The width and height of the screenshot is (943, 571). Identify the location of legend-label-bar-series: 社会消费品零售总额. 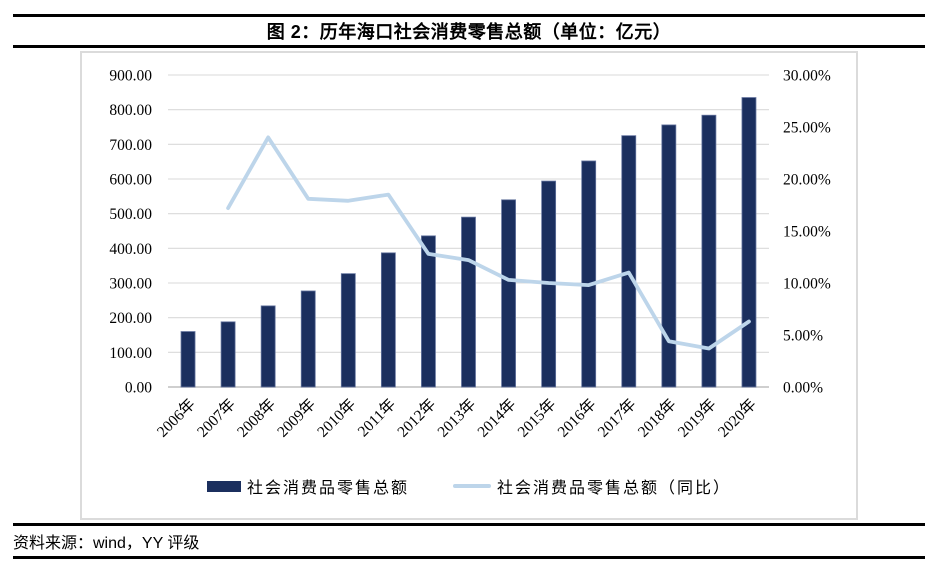
(327, 488).